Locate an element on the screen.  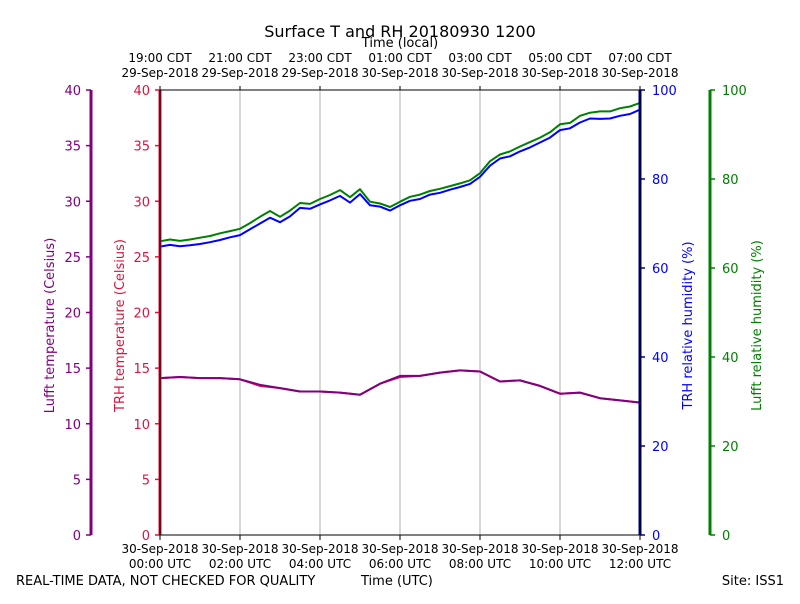
lufft-rh-tick-label: 20 is located at coordinates (730, 447).